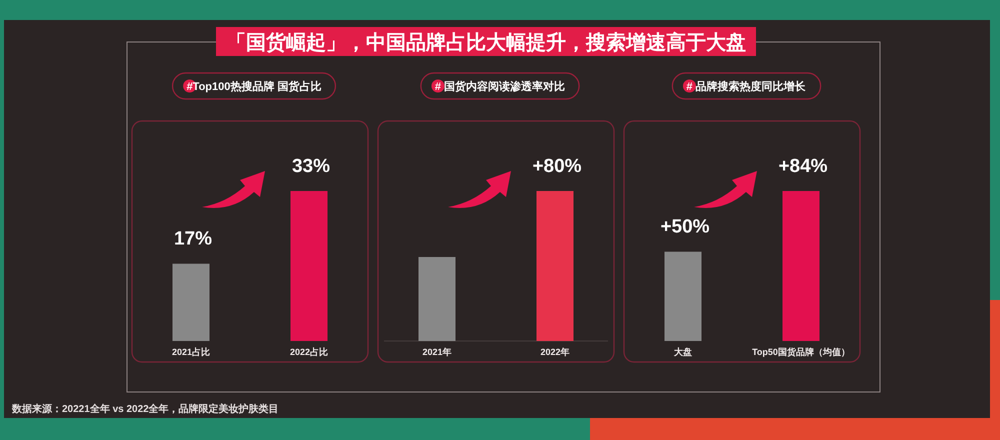  What do you see at coordinates (311, 166) in the screenshot?
I see `data-label: 33%` at bounding box center [311, 166].